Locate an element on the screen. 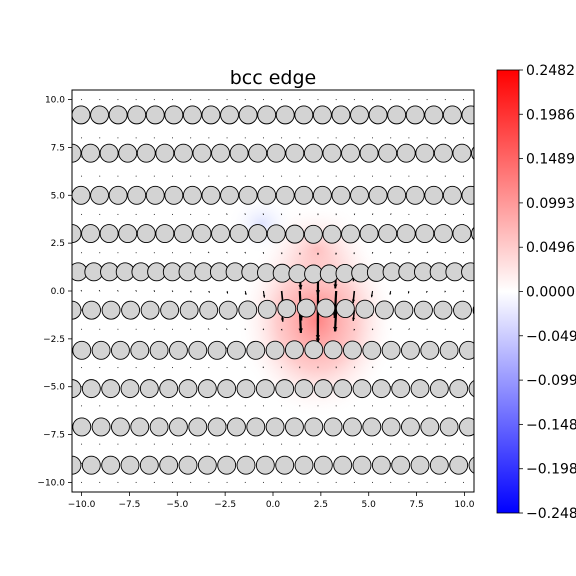 The width and height of the screenshot is (576, 576). x-tick-label: −10.0 is located at coordinates (82, 505).